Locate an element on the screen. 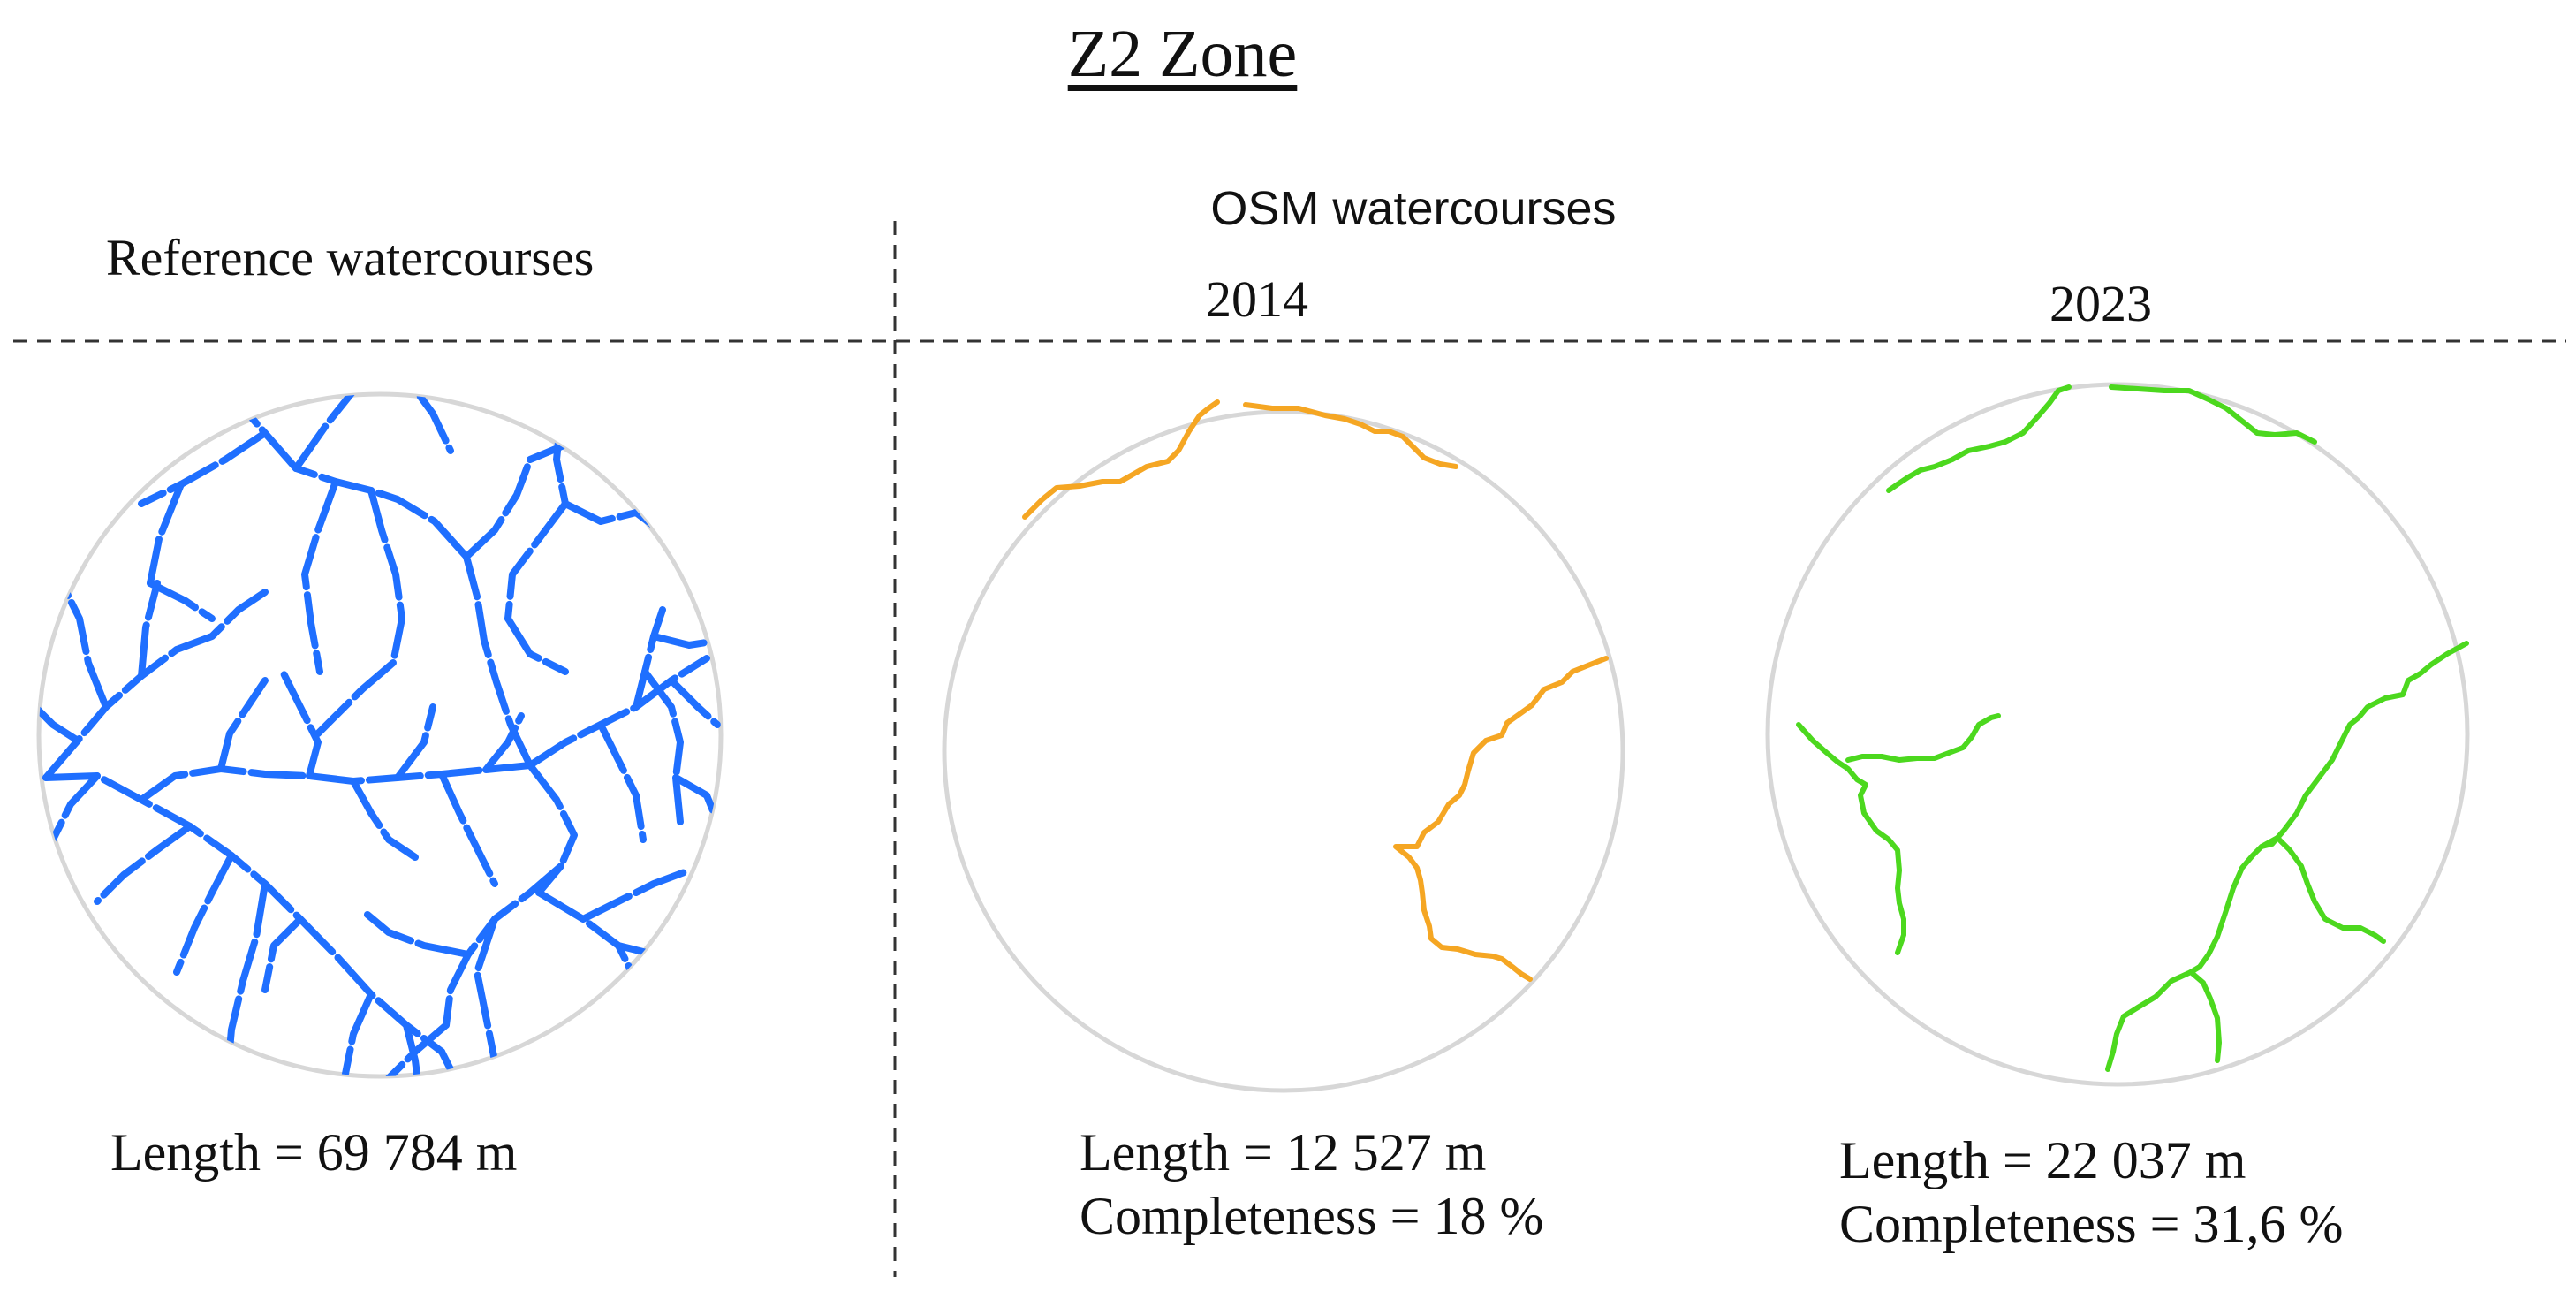 The image size is (2576, 1292). osm-2014-watercourses is located at coordinates (1316, 690).